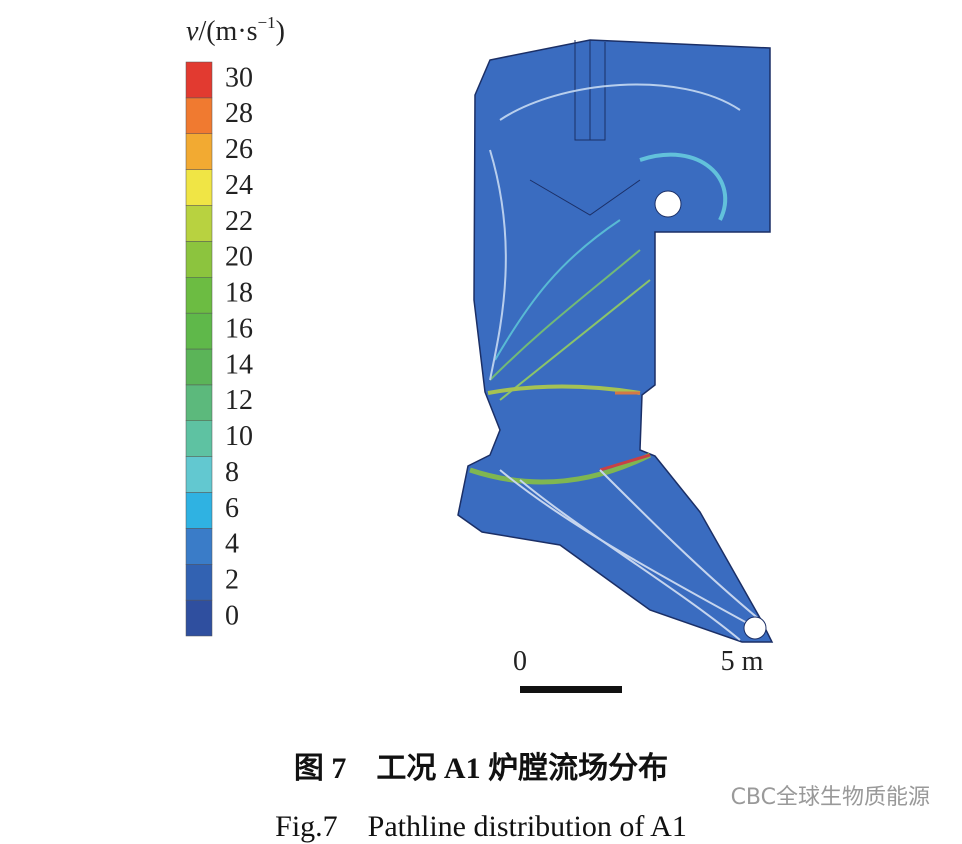 The height and width of the screenshot is (844, 962). I want to click on tick-label: 6, so click(232, 508).